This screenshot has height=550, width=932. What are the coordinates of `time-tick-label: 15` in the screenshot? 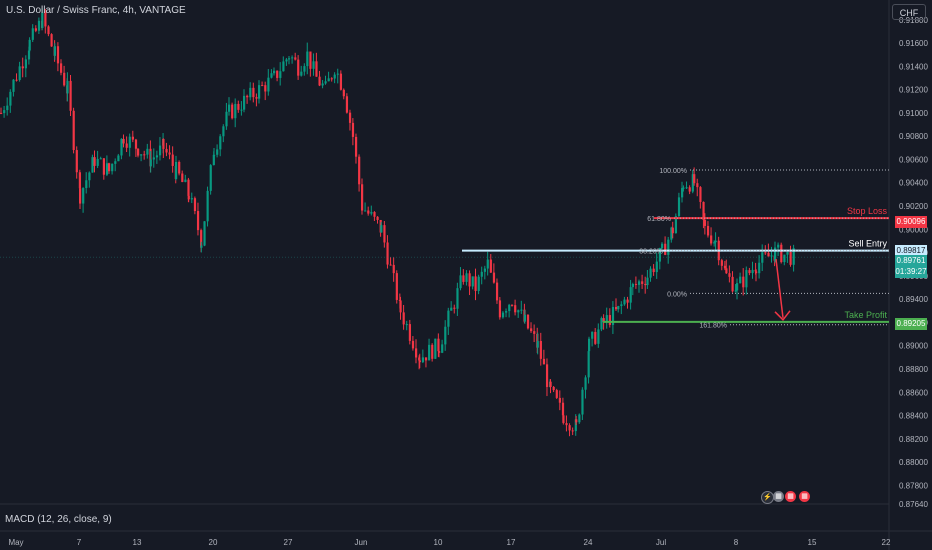 It's located at (812, 542).